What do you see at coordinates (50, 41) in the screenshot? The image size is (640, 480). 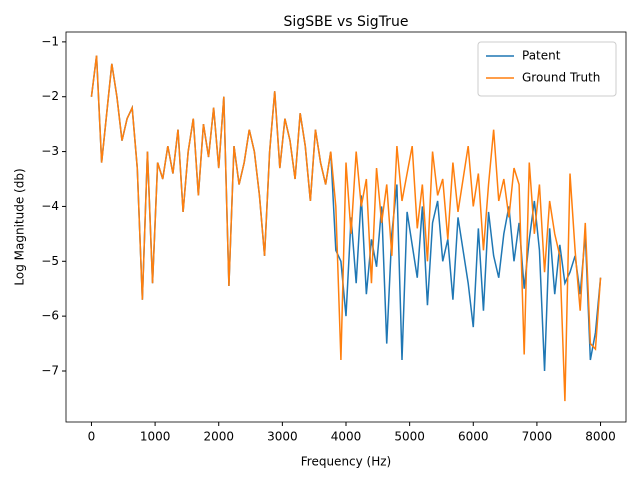 I see `y-tick-label: −1` at bounding box center [50, 41].